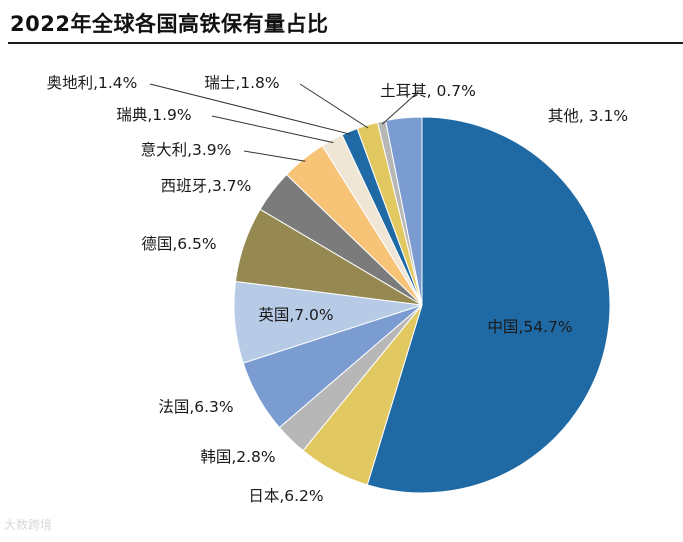  What do you see at coordinates (169, 24) in the screenshot?
I see `chart-title: 2022年全球各国高铁保有量占比` at bounding box center [169, 24].